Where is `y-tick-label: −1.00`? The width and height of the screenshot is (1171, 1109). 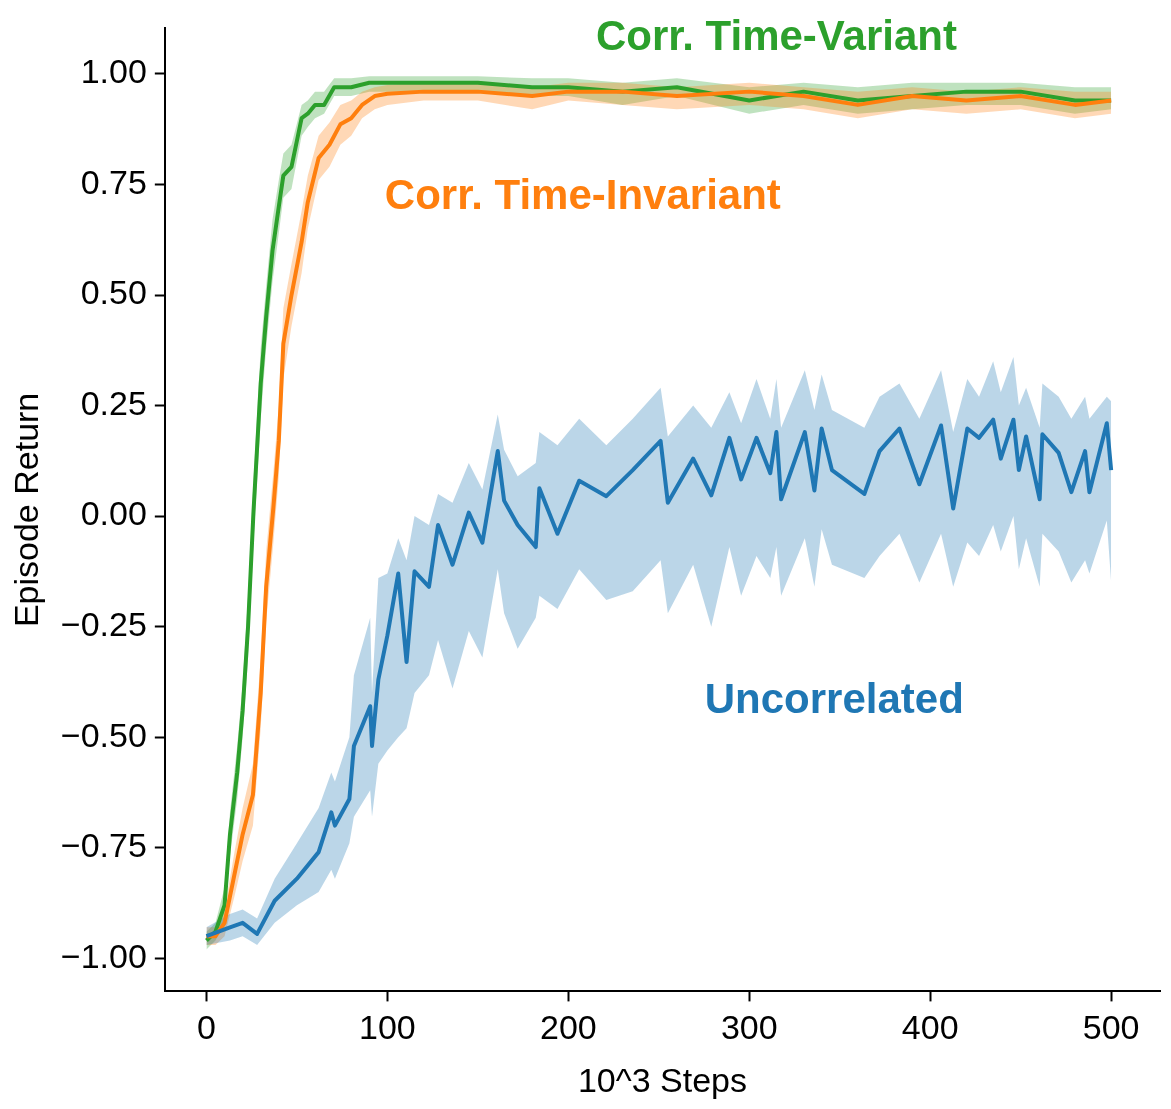 y-tick-label: −1.00 is located at coordinates (103, 955).